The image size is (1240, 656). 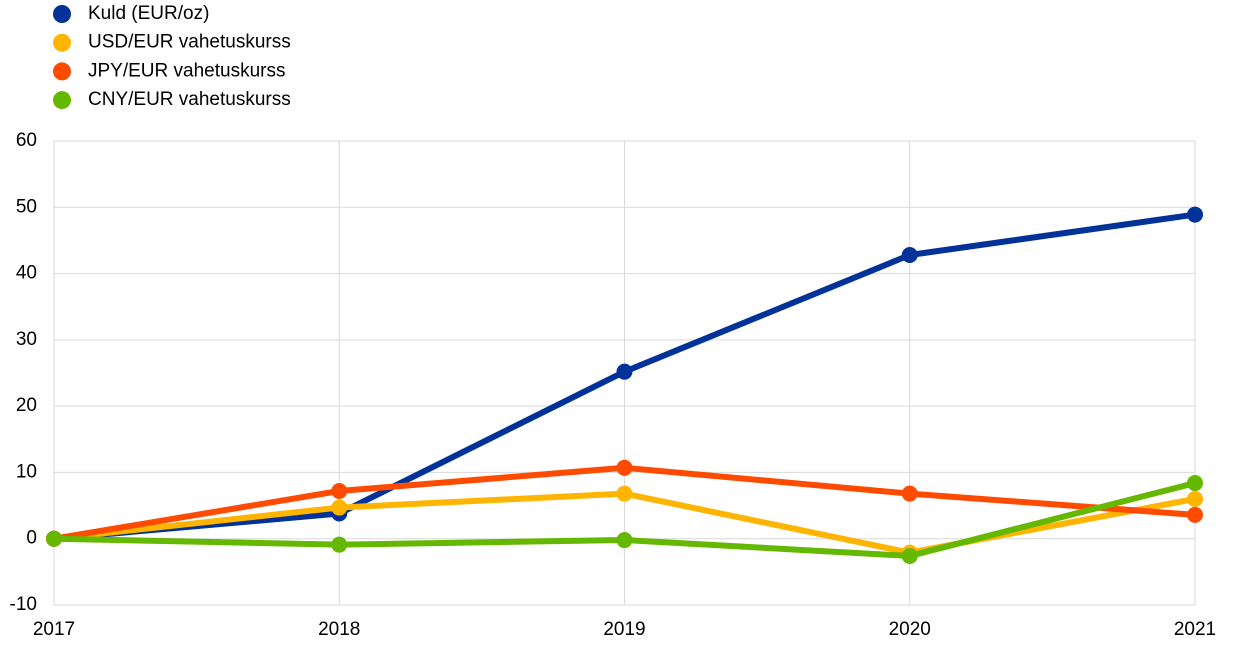 What do you see at coordinates (624, 629) in the screenshot?
I see `x-tick-label: 2019` at bounding box center [624, 629].